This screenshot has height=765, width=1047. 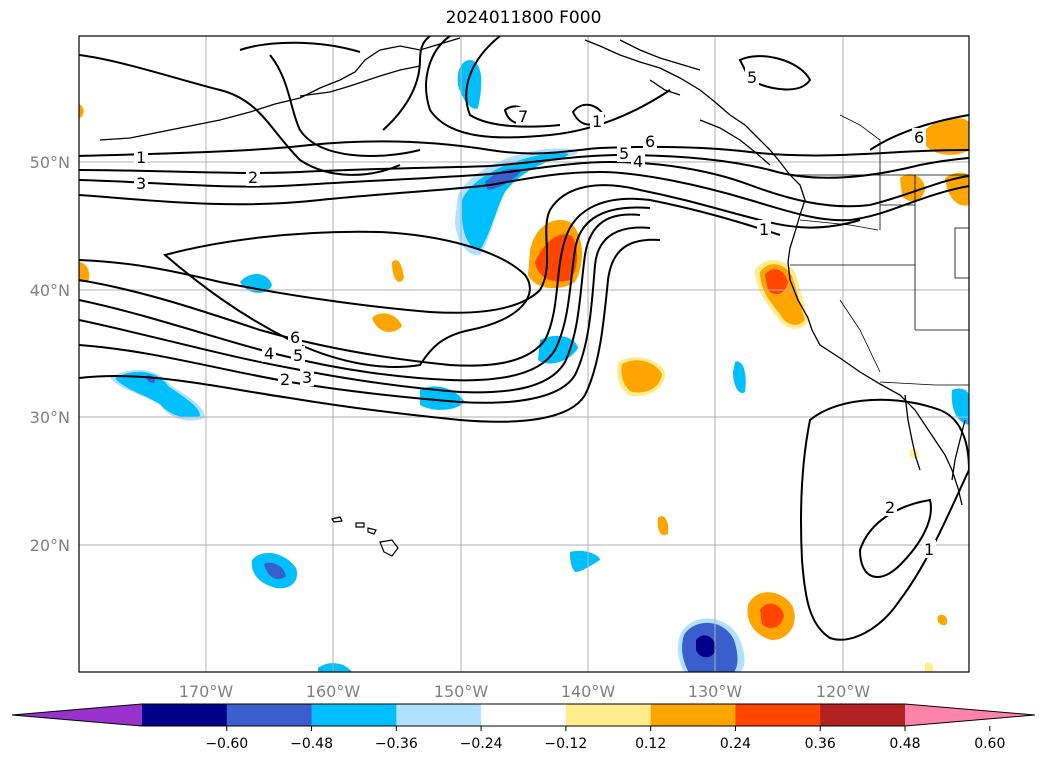 What do you see at coordinates (50, 290) in the screenshot?
I see `lat-label: 40°N` at bounding box center [50, 290].